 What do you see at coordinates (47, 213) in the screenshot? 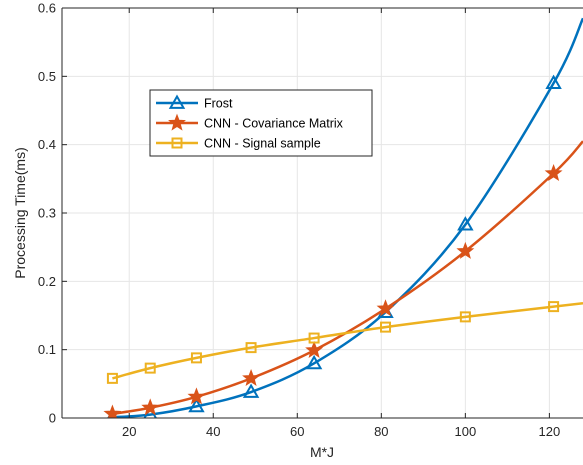
I see `y-tick-label: 0.3` at bounding box center [47, 213].